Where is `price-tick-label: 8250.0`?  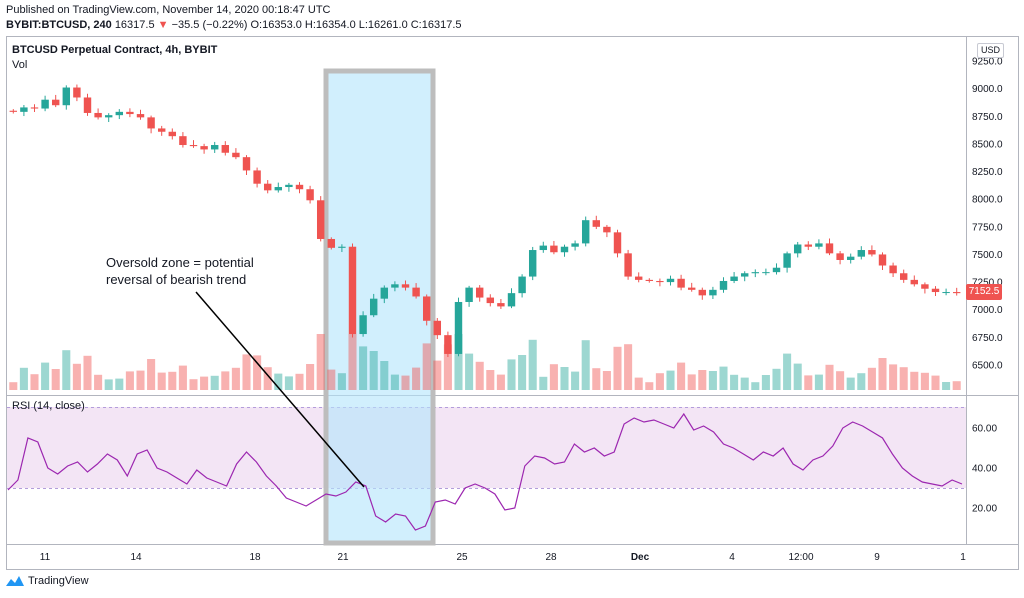 price-tick-label: 8250.0 is located at coordinates (987, 172).